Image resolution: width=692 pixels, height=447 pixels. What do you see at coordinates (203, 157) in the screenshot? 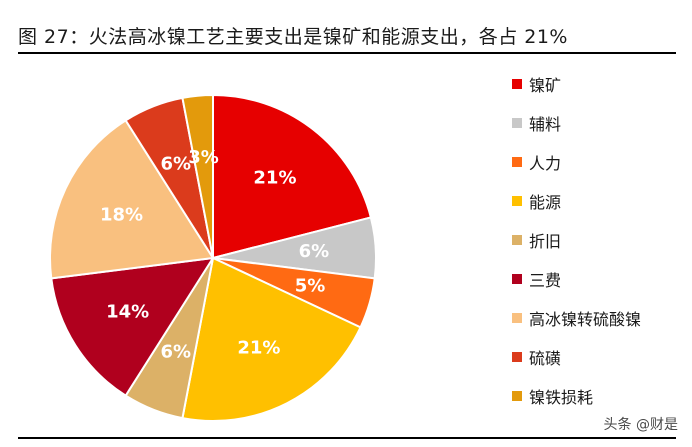
I see `slice-label-9: 3%` at bounding box center [203, 157].